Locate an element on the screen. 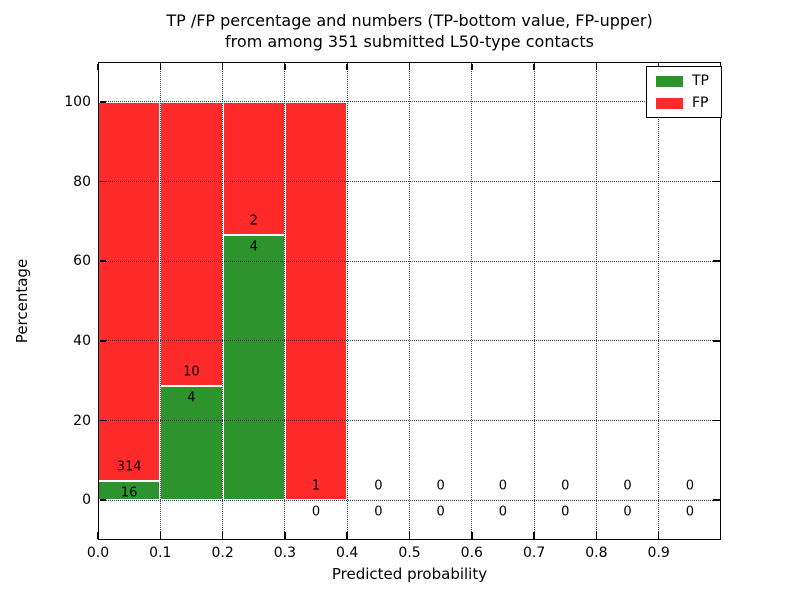 Image resolution: width=800 pixels, height=600 pixels. x-tick-bottom-0.3 is located at coordinates (285, 535).